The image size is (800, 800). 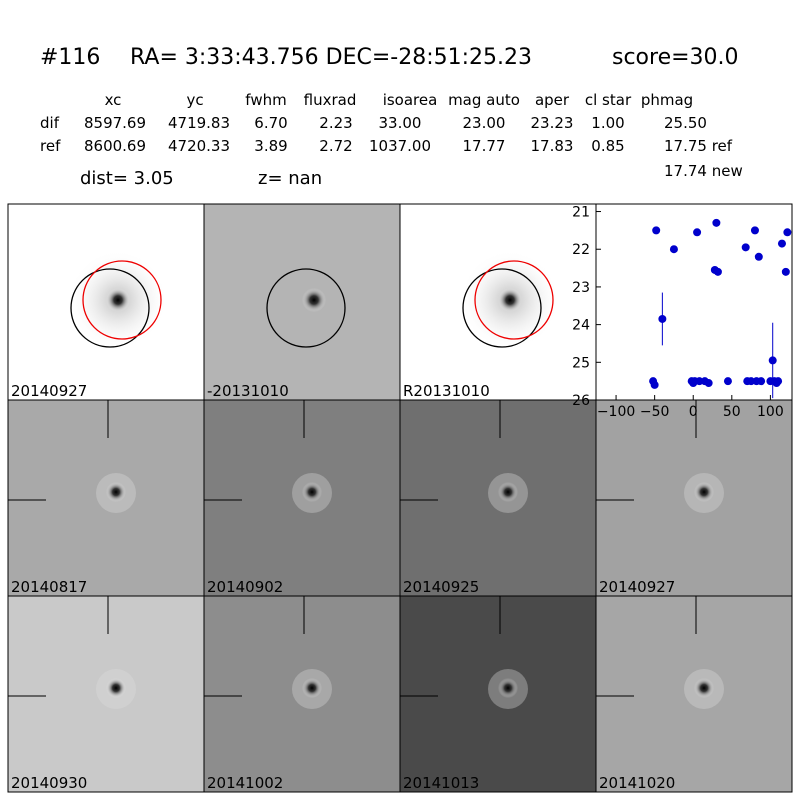 I want to click on cell: 2.72, so click(x=335, y=146).